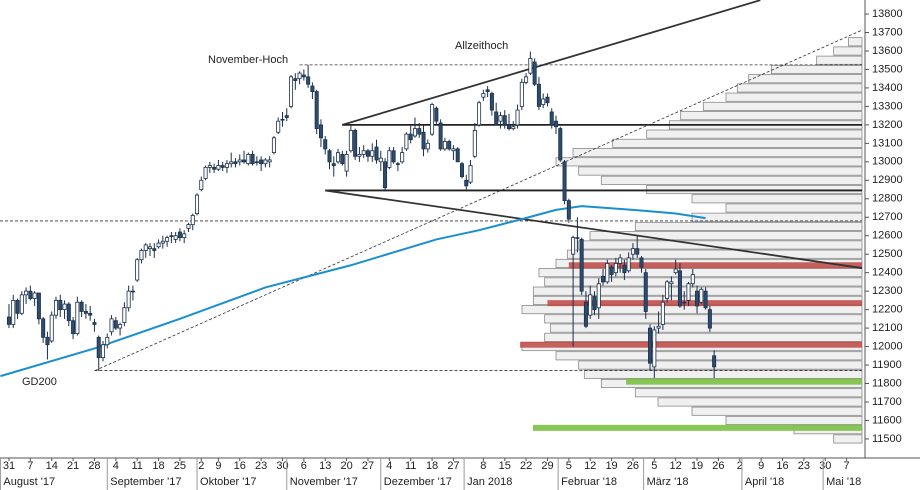 The width and height of the screenshot is (920, 490). What do you see at coordinates (489, 482) in the screenshot?
I see `month-label: Jan 2018` at bounding box center [489, 482].